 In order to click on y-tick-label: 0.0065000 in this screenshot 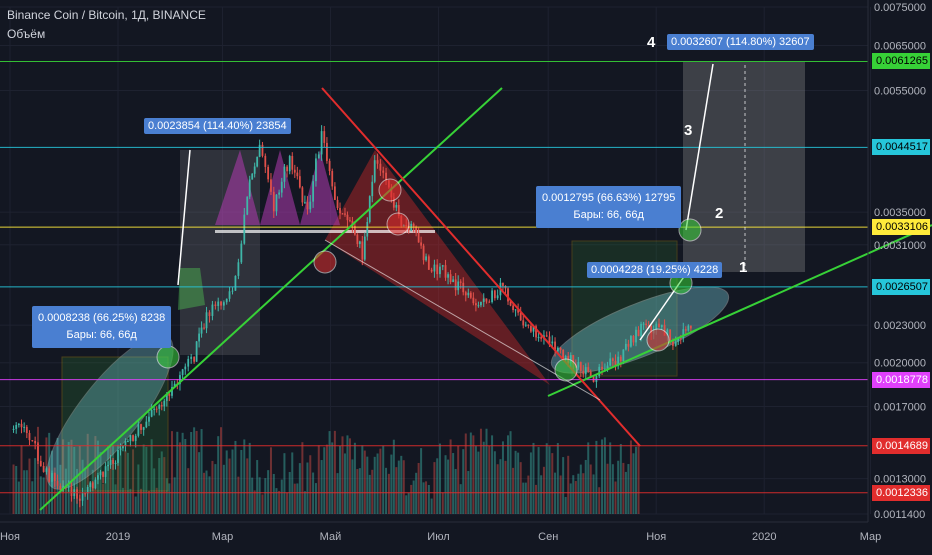, I will do `click(900, 47)`.